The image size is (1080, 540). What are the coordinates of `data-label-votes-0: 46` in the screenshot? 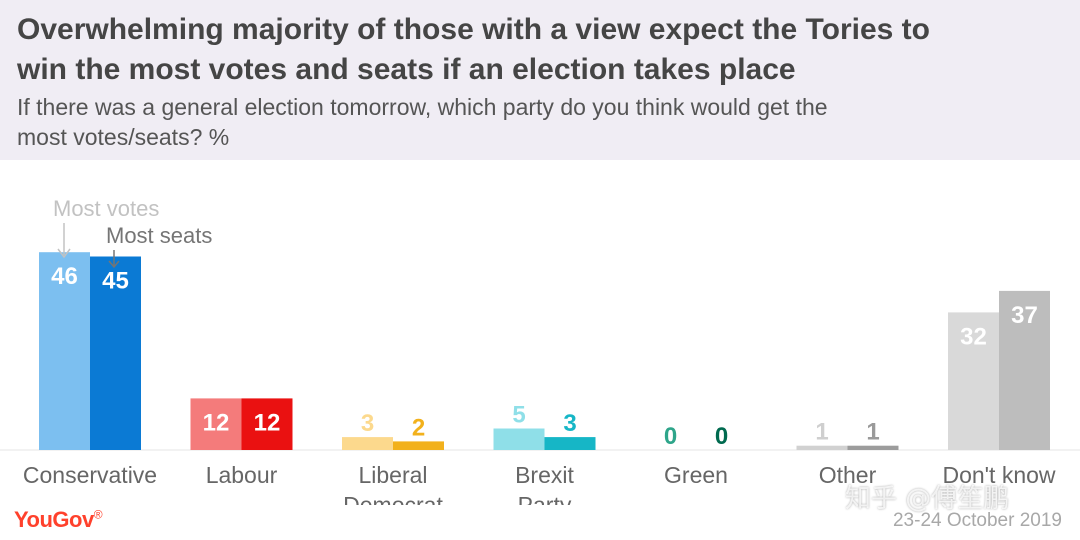 It's located at (64, 276).